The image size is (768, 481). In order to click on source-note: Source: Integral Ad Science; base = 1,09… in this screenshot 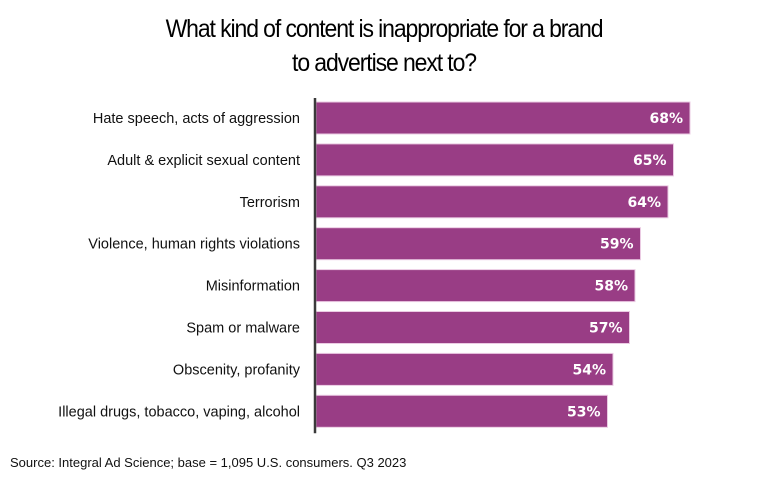, I will do `click(208, 462)`.